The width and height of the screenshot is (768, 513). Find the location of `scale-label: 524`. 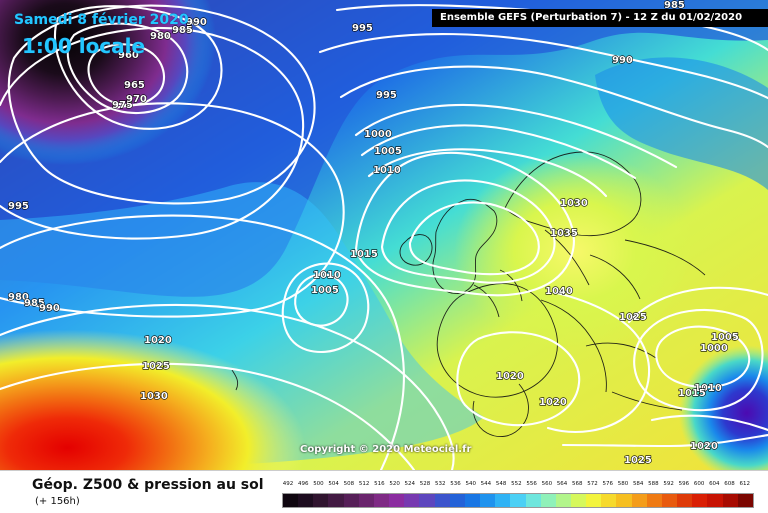

scale-label: 524 is located at coordinates (410, 484).